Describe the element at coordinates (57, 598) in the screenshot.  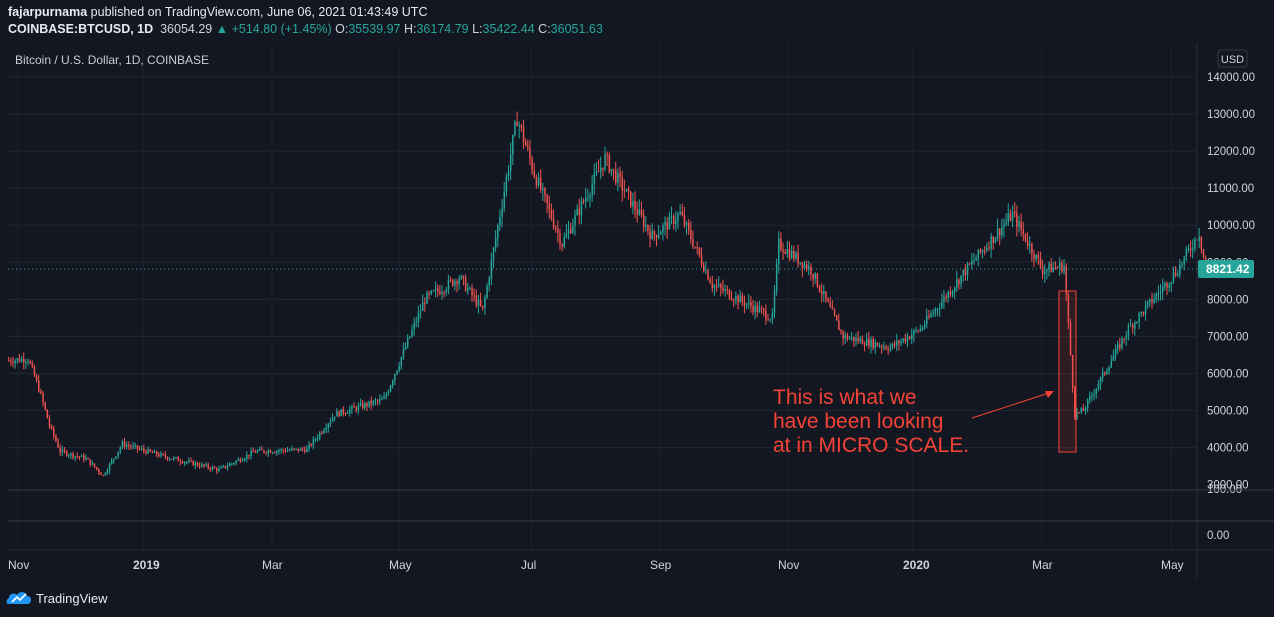
I see `tradingview-footer: TradingView` at that location.